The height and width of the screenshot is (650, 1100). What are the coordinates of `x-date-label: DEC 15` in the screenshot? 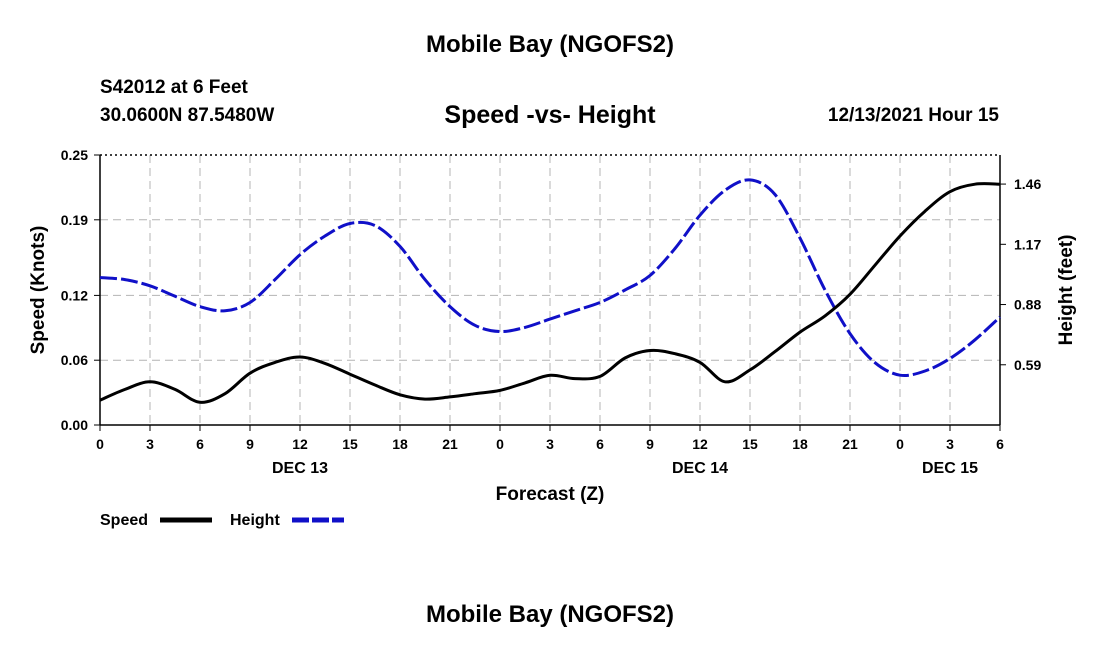 It's located at (950, 468).